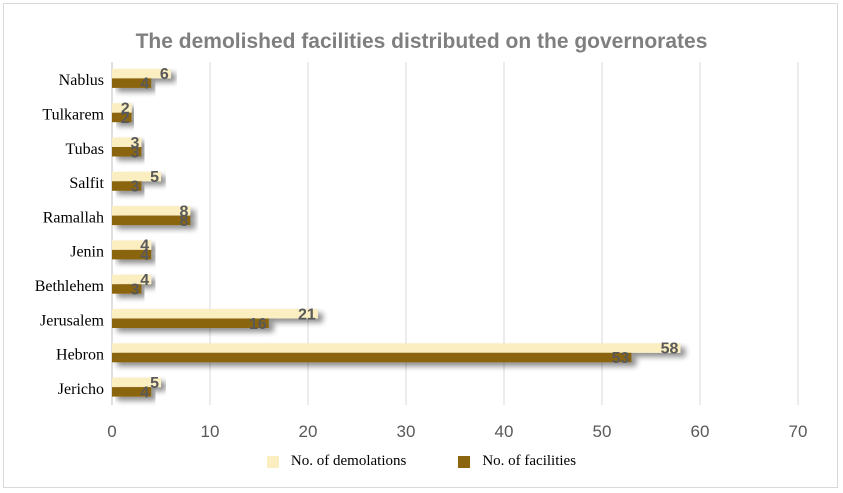 The width and height of the screenshot is (843, 493). Describe the element at coordinates (134, 187) in the screenshot. I see `data-label-facilities-salfit: 3` at that location.